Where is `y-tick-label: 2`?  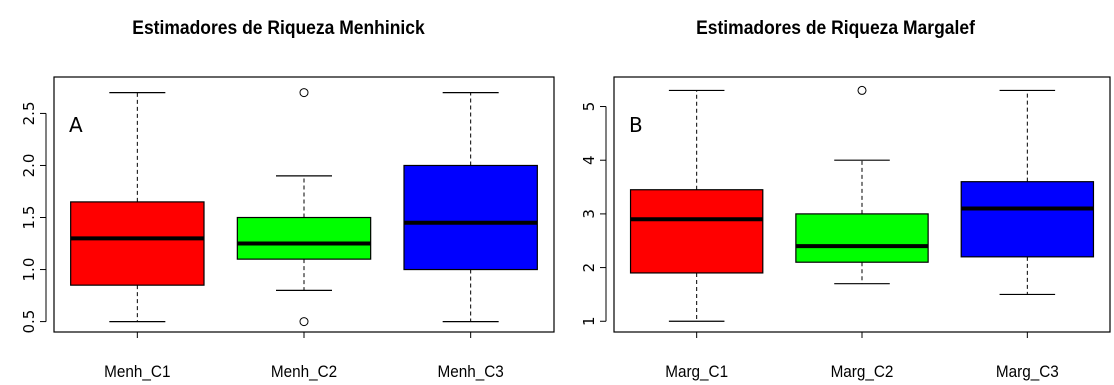
y-tick-label: 2 is located at coordinates (589, 268).